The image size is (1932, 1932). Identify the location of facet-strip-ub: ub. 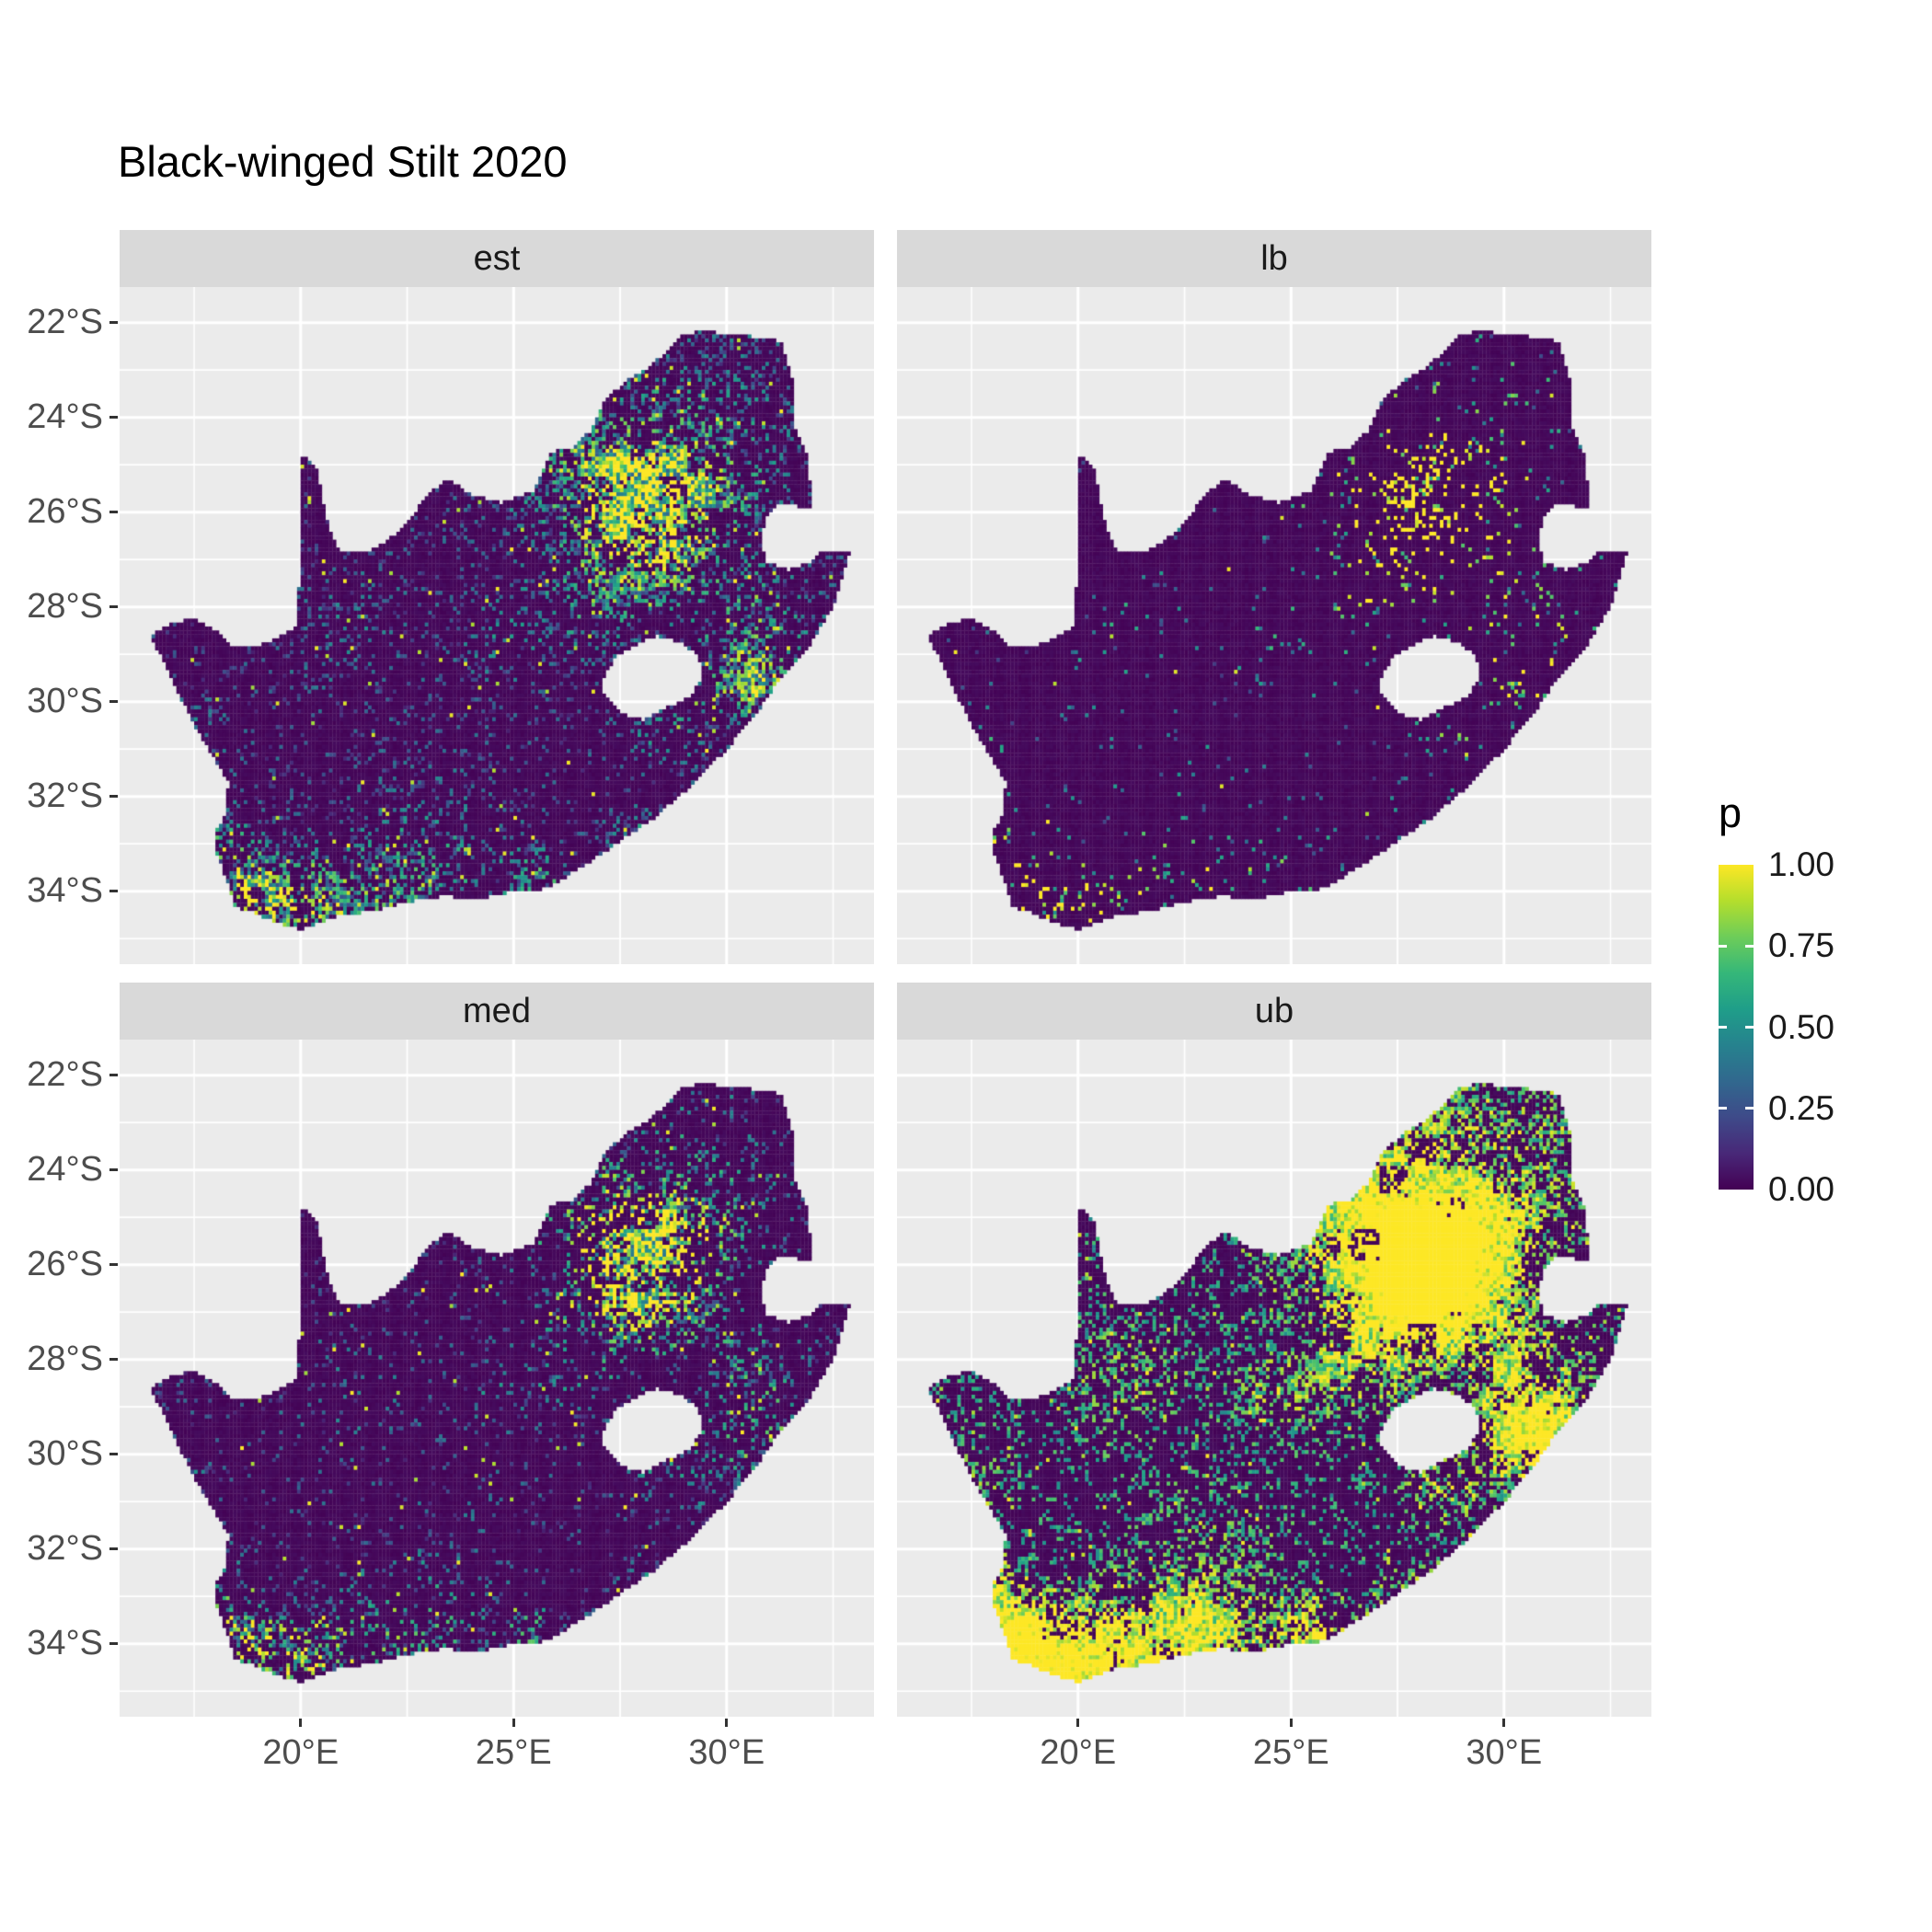
(1274, 1011).